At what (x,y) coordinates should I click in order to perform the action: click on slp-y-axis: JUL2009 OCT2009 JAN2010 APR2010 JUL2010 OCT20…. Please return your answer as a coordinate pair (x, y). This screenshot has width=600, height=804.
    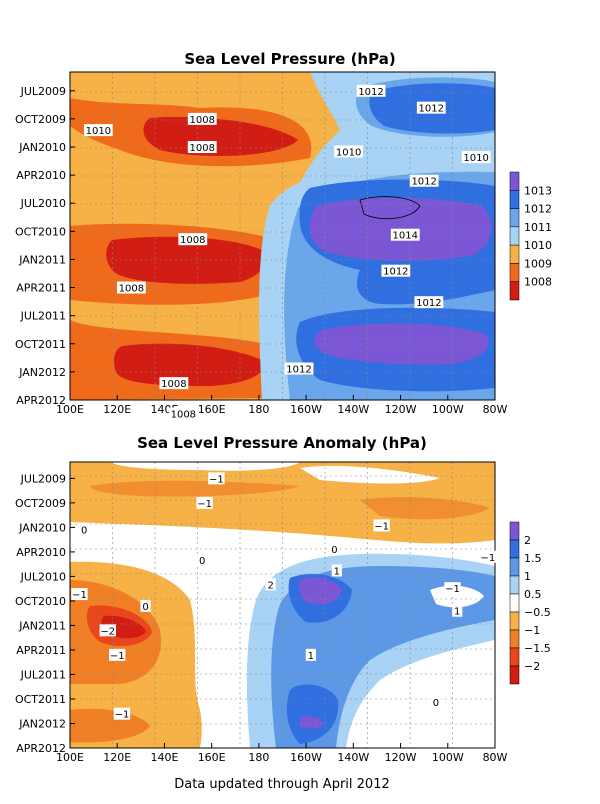
    Looking at the image, I should click on (45, 246).